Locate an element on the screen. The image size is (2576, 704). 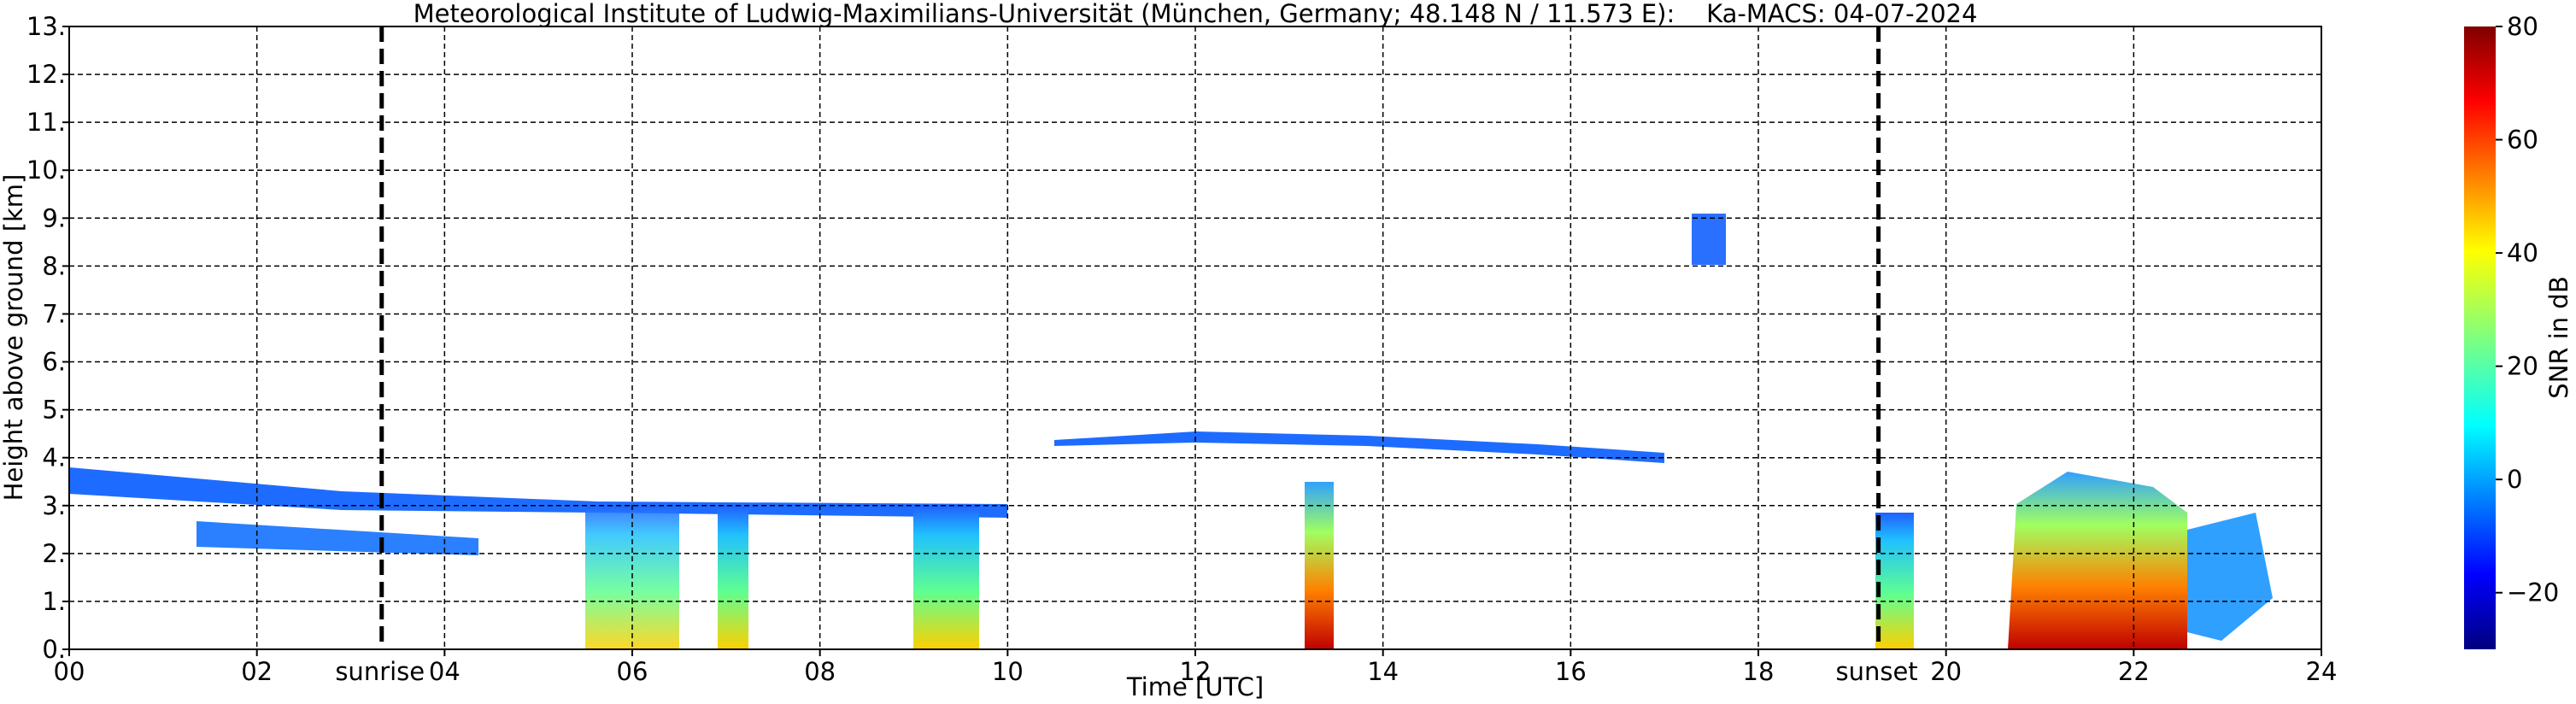
colorbar-tick-label: 40 is located at coordinates (2522, 252).